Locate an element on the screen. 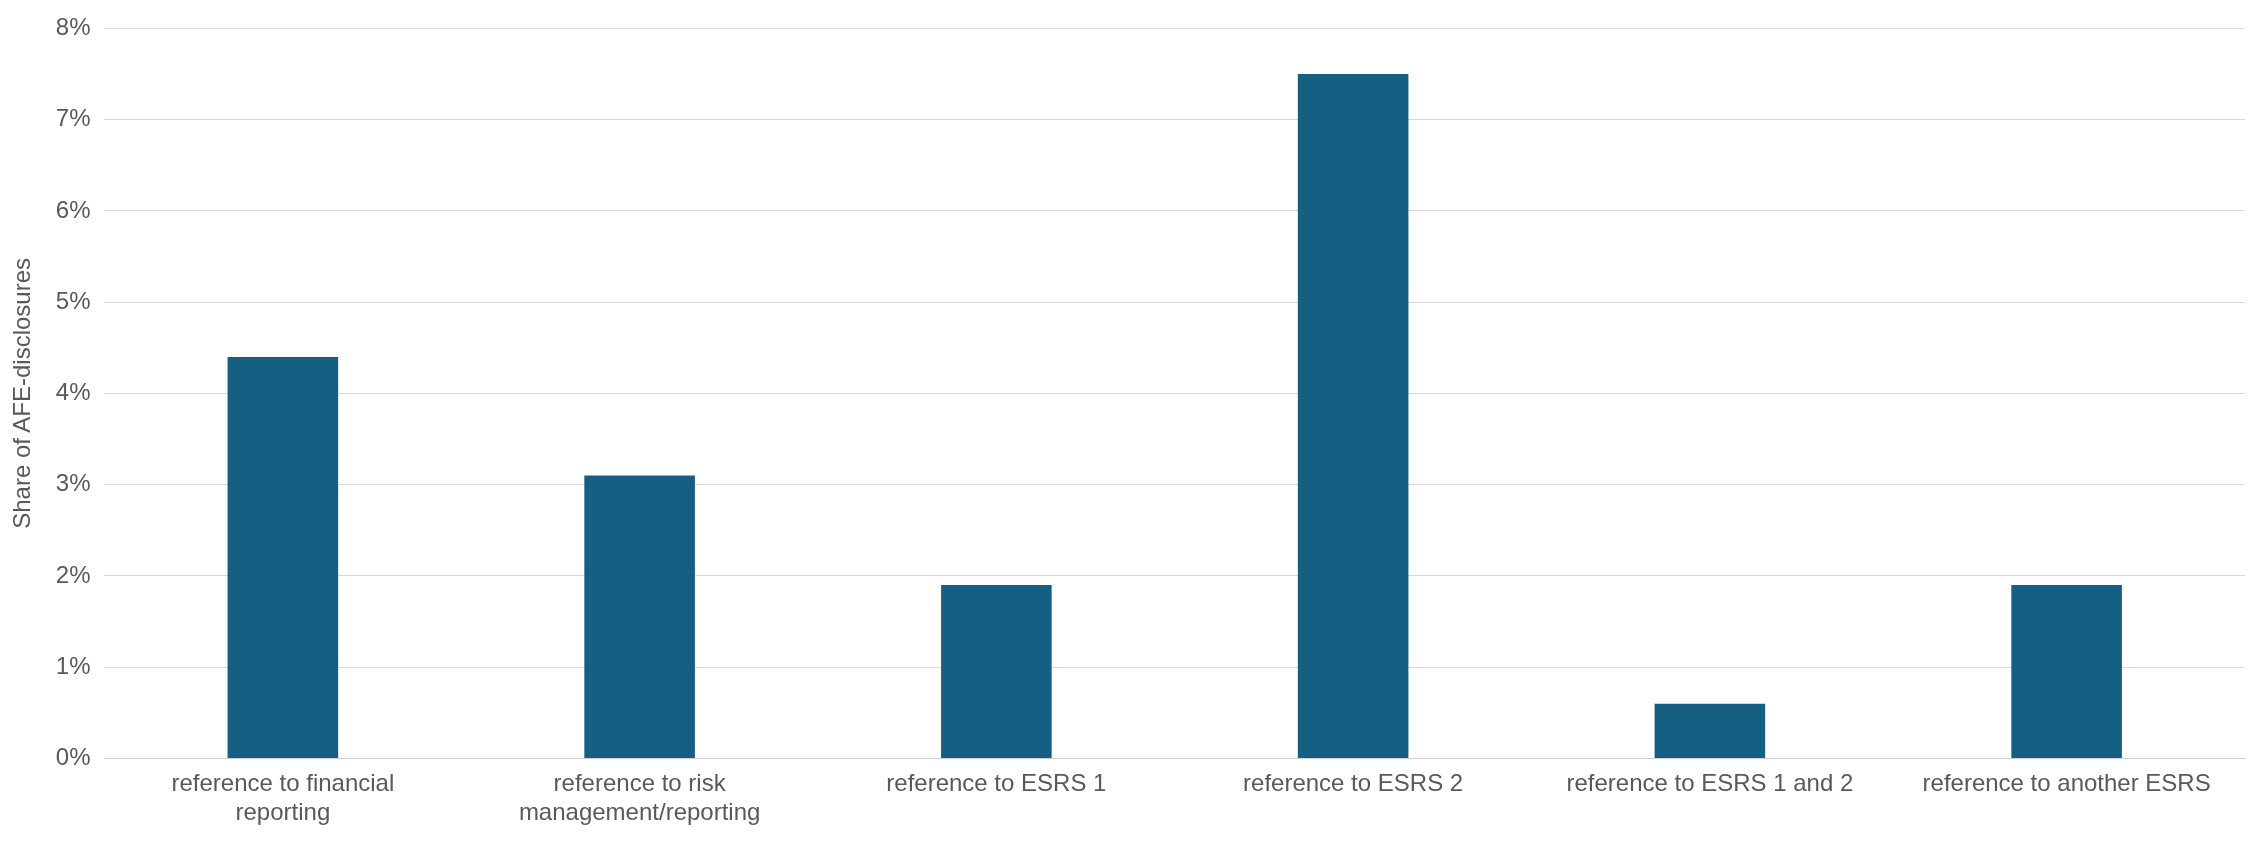 The height and width of the screenshot is (845, 2255). y-tick-label: 3% is located at coordinates (73, 483).